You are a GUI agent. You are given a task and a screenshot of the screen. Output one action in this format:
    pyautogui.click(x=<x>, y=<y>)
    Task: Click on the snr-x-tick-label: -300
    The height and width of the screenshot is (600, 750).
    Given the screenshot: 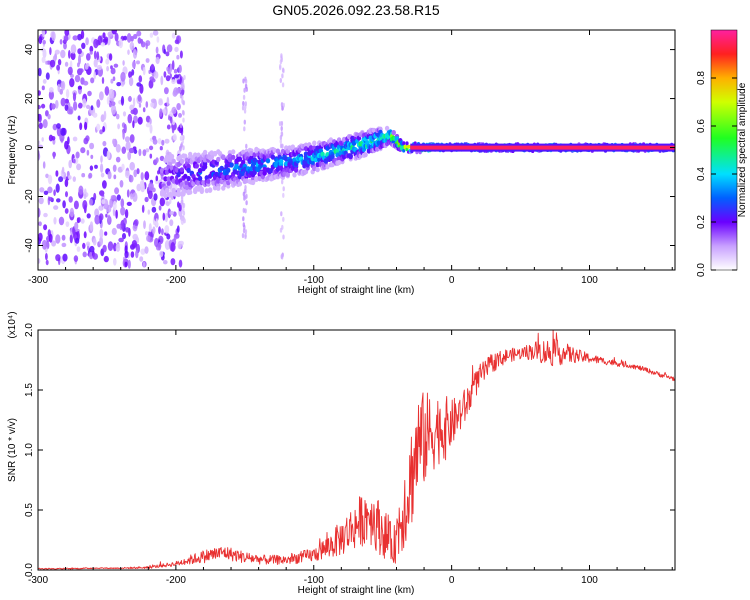 What is the action you would take?
    pyautogui.click(x=38, y=580)
    